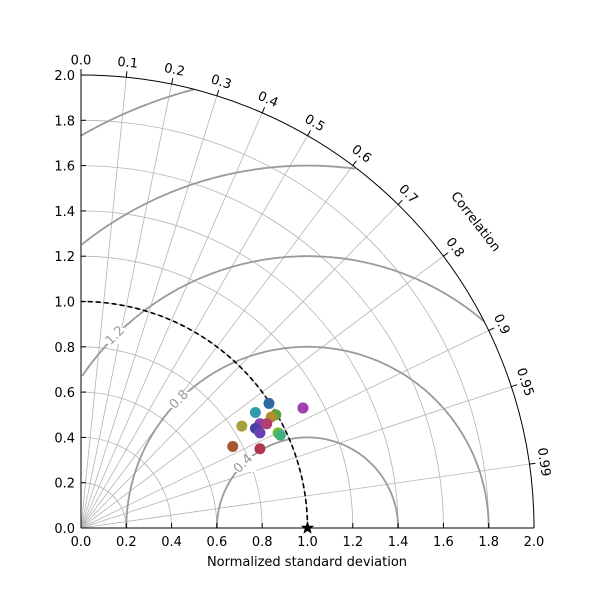  What do you see at coordinates (64, 121) in the screenshot?
I see `y-tick-label: 1.8` at bounding box center [64, 121].